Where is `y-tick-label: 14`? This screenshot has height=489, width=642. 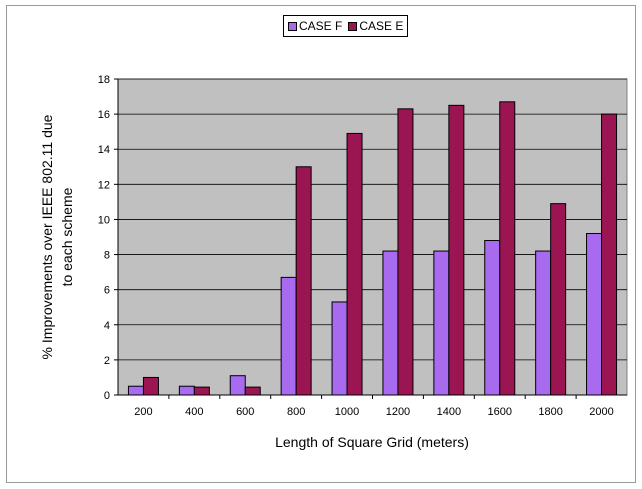 y-tick-label: 14 is located at coordinates (104, 150).